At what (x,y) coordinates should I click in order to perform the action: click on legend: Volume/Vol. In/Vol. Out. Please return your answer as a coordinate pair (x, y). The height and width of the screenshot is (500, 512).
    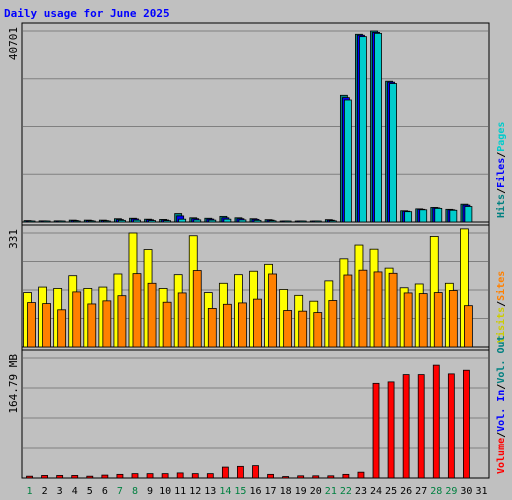
    Looking at the image, I should click on (501, 404).